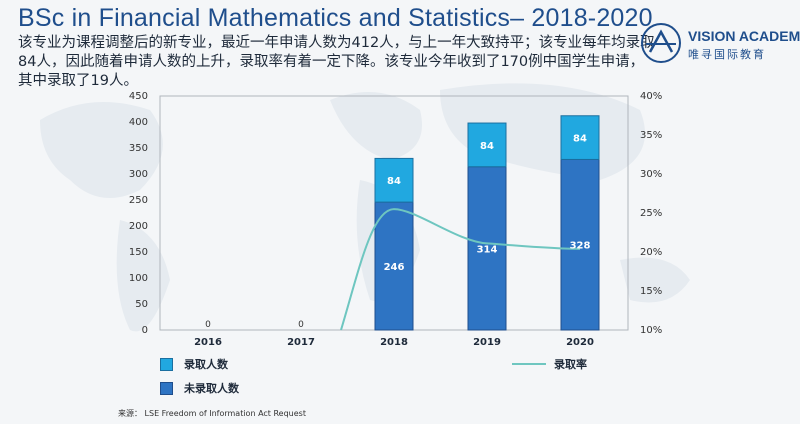  What do you see at coordinates (166, 388) in the screenshot?
I see `legend-swatch-rejected` at bounding box center [166, 388].